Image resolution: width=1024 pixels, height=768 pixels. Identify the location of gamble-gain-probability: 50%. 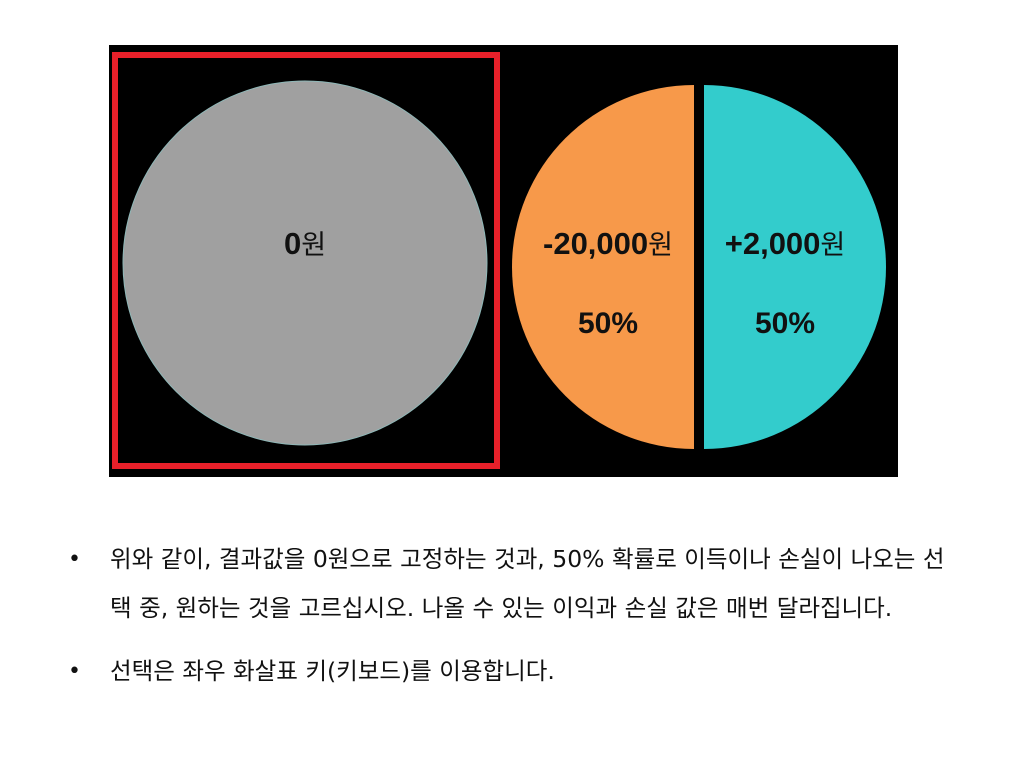
(785, 323).